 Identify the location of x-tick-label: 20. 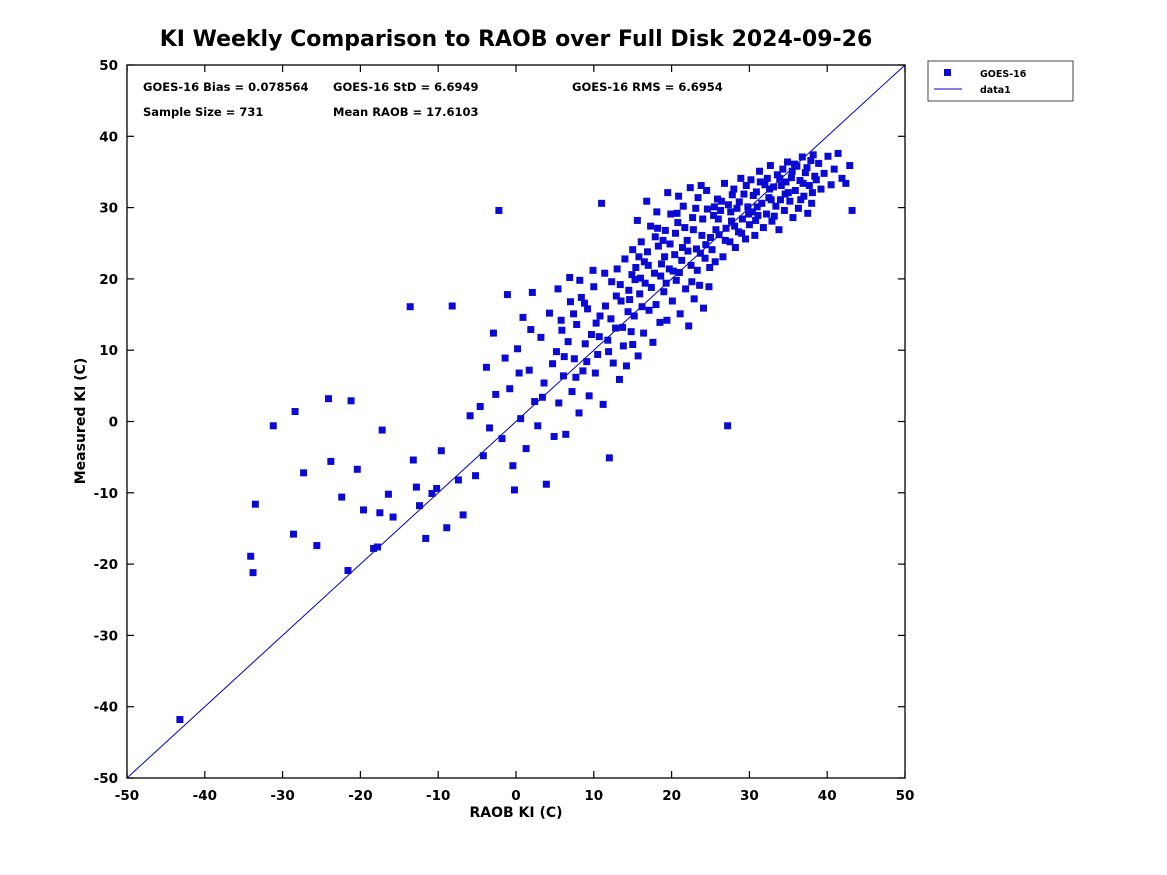
(671, 796).